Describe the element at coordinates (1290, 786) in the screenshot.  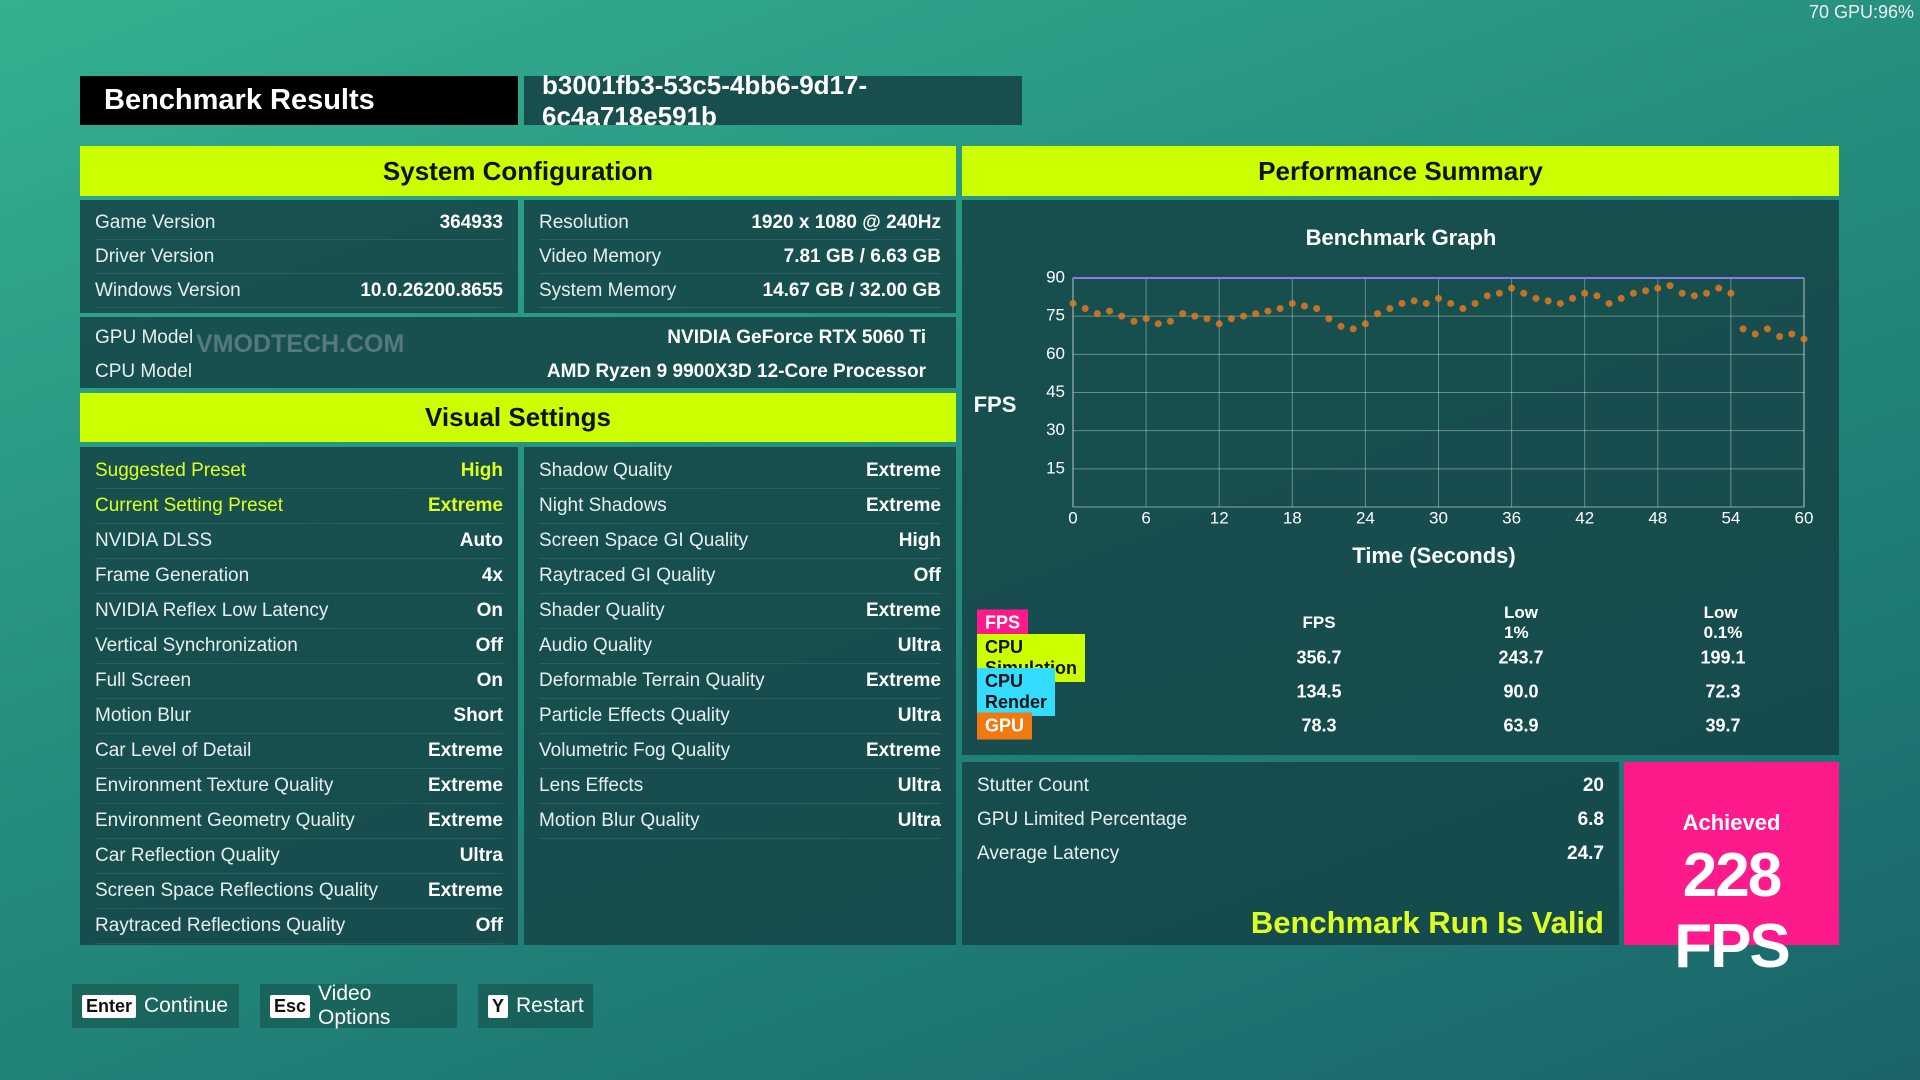
I see `setting-row: Stutter Count 20` at that location.